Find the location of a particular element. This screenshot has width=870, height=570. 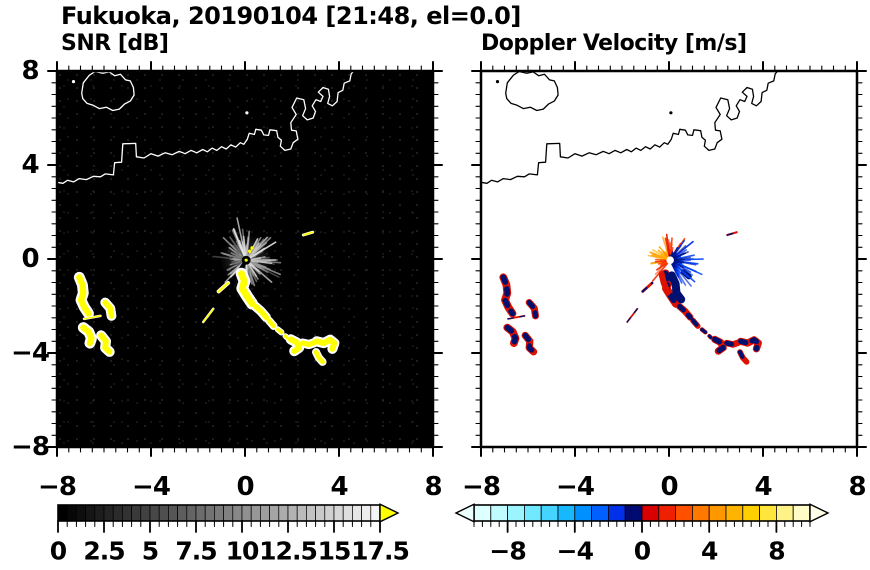

y-axis-tick-label: −8 is located at coordinates (30, 447).